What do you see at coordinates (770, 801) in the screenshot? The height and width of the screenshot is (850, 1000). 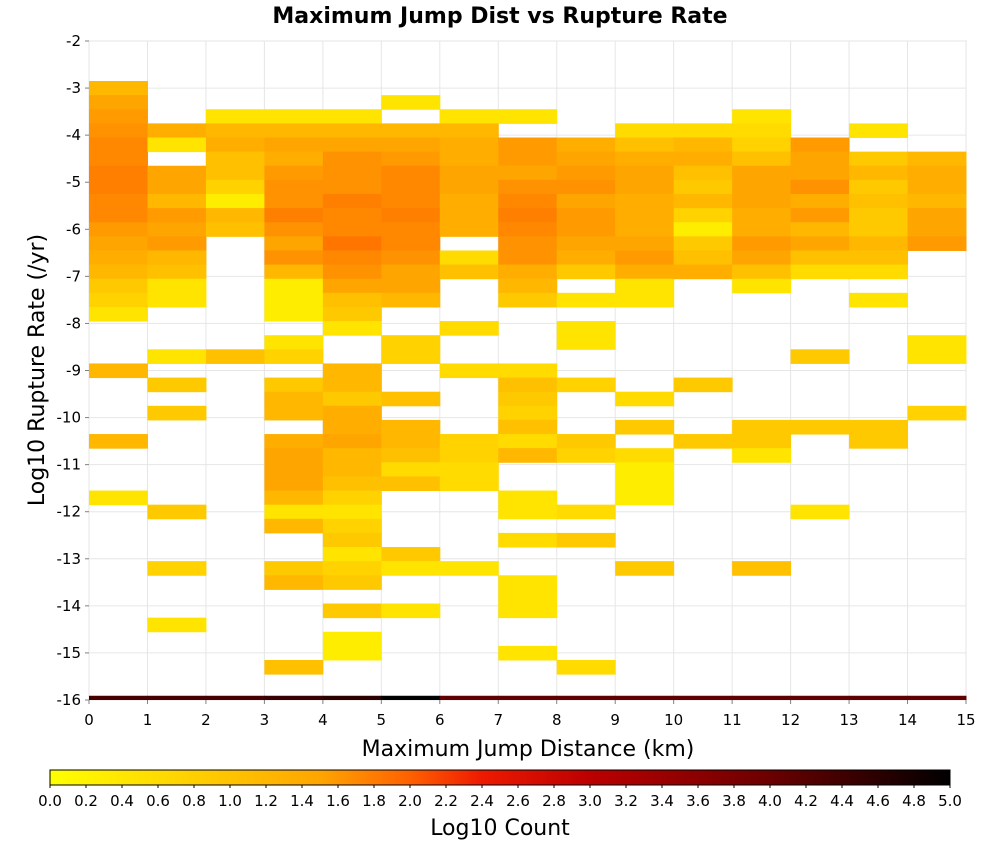 I see `colorbar-tick-label: 4.0` at bounding box center [770, 801].